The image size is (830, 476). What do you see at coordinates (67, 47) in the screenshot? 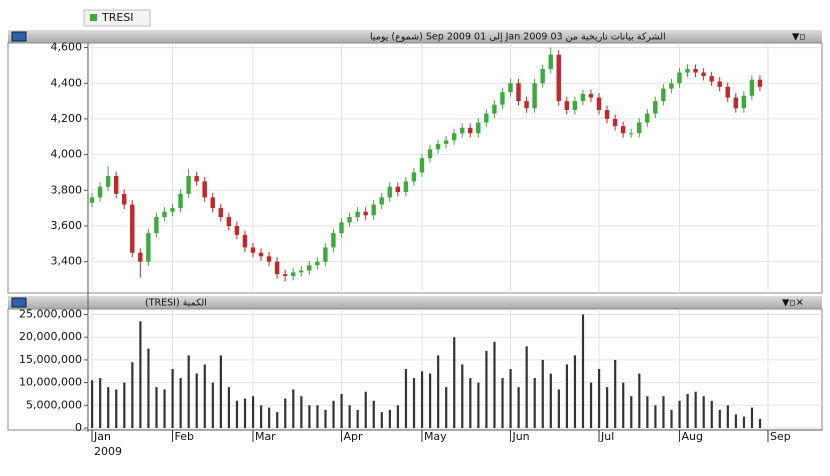
I see `y-tick-label: 4,600` at bounding box center [67, 47].